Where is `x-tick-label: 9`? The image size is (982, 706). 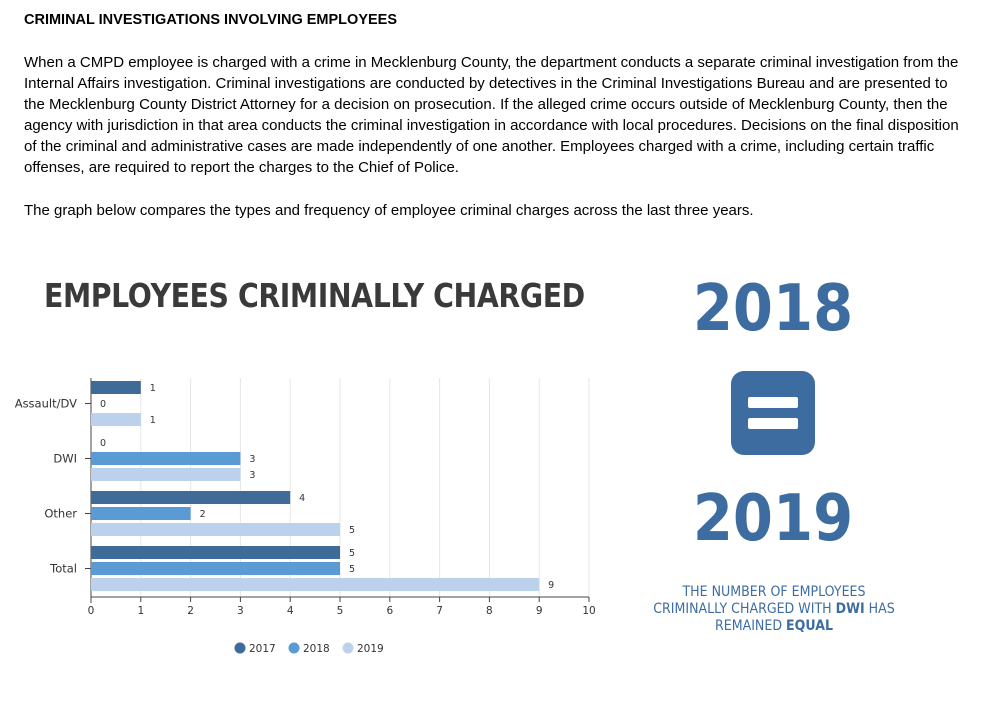 x-tick-label: 9 is located at coordinates (539, 611).